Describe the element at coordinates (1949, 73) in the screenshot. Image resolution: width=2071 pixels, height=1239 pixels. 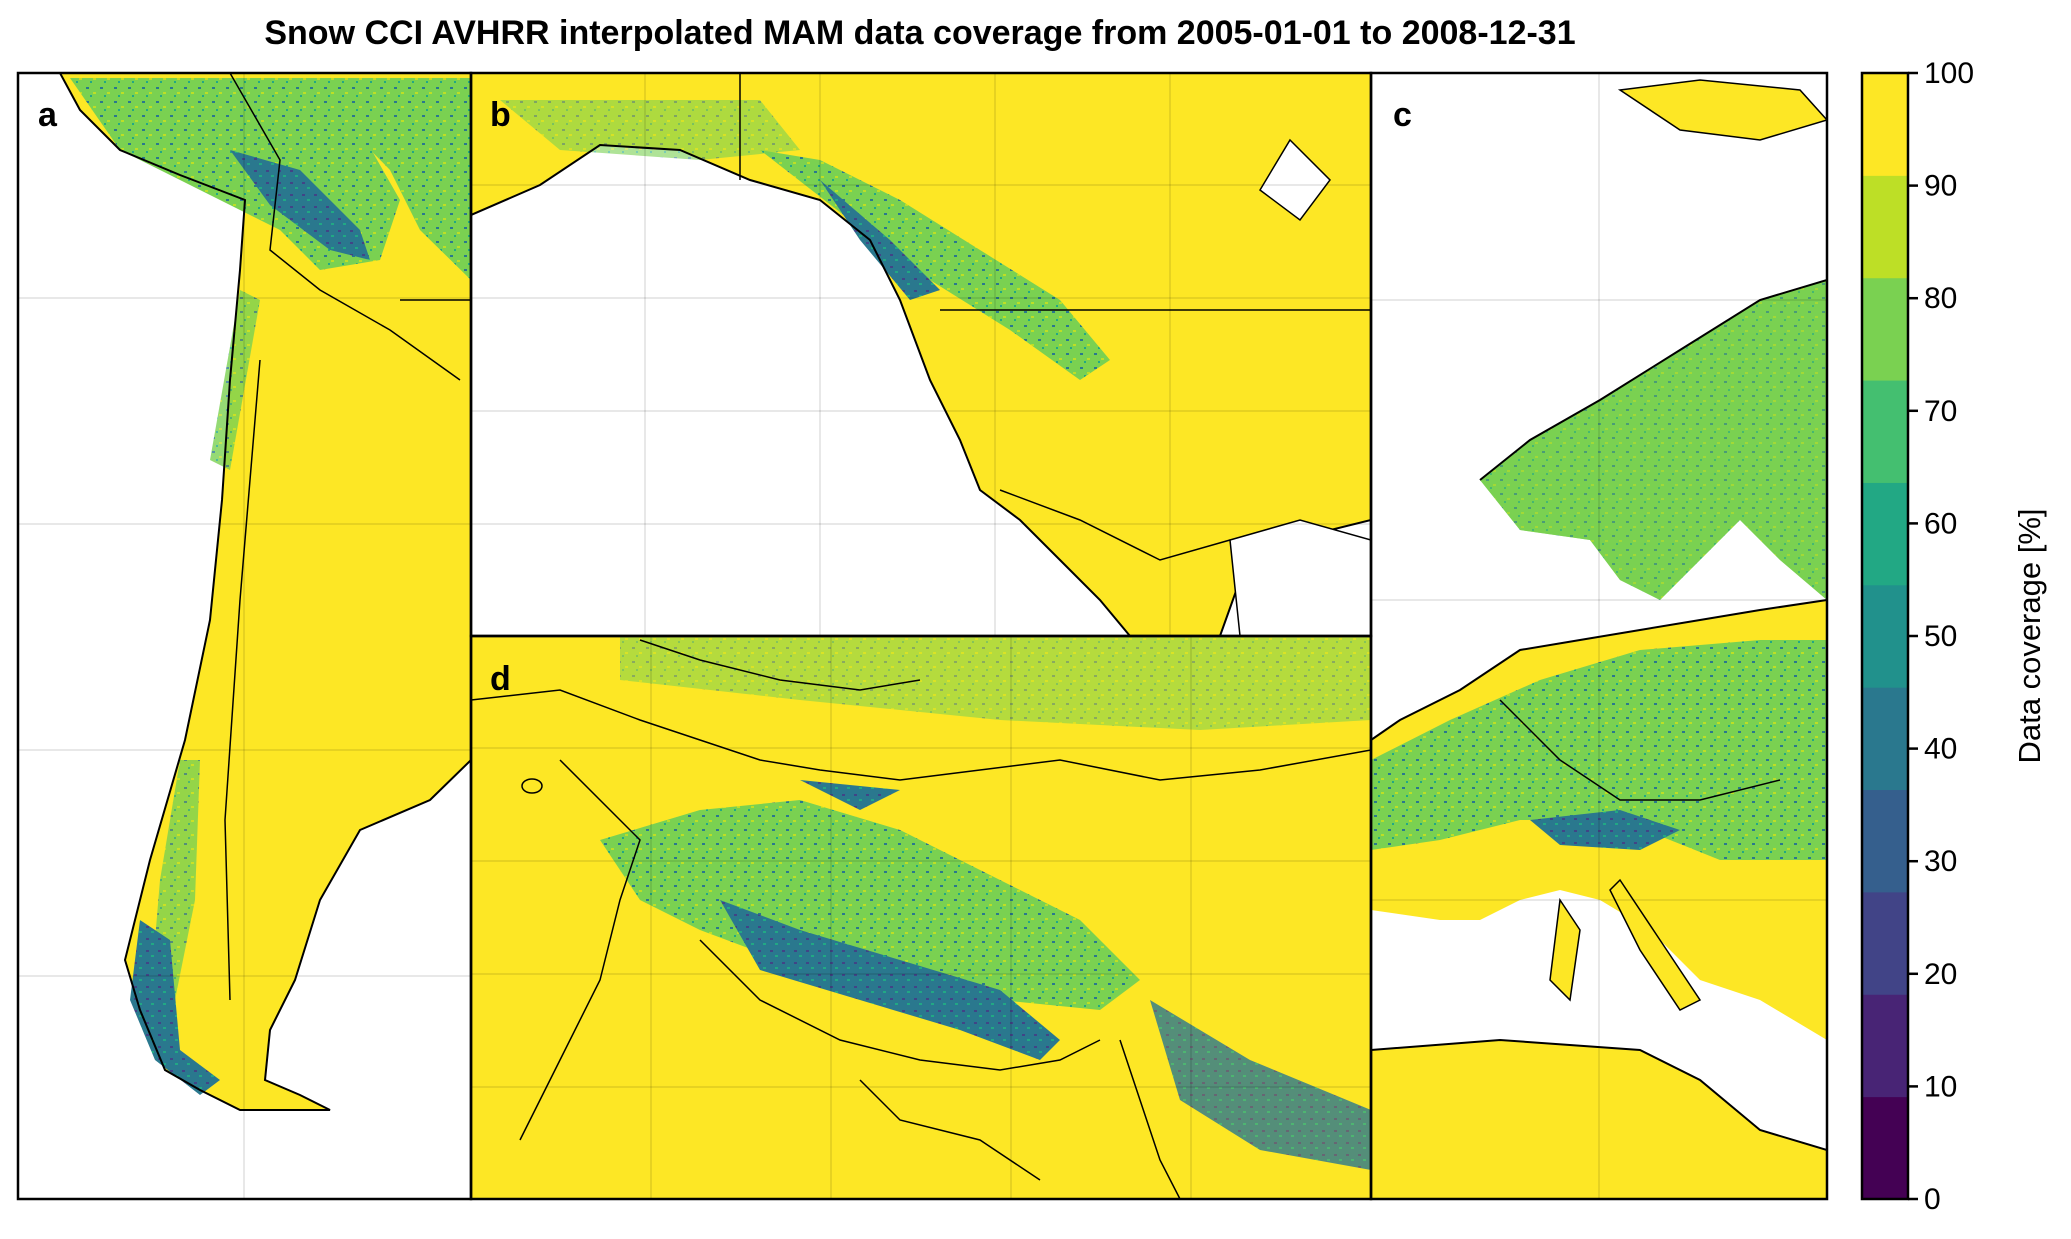
I see `colorbar-tick-label: 100` at that location.